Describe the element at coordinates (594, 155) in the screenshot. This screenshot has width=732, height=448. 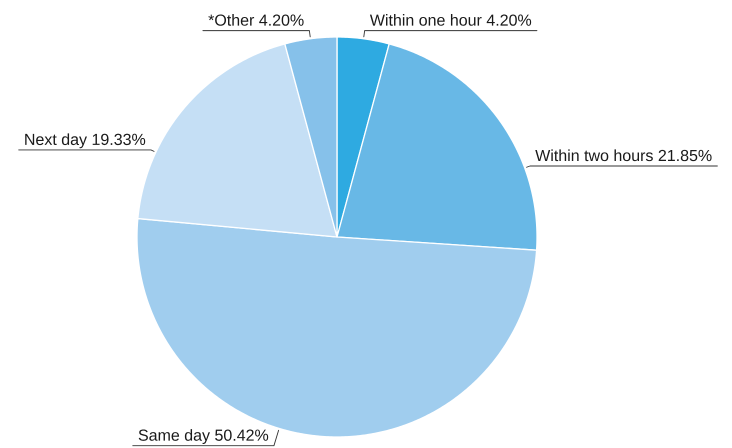
I see `slice-label: Within two hours` at that location.